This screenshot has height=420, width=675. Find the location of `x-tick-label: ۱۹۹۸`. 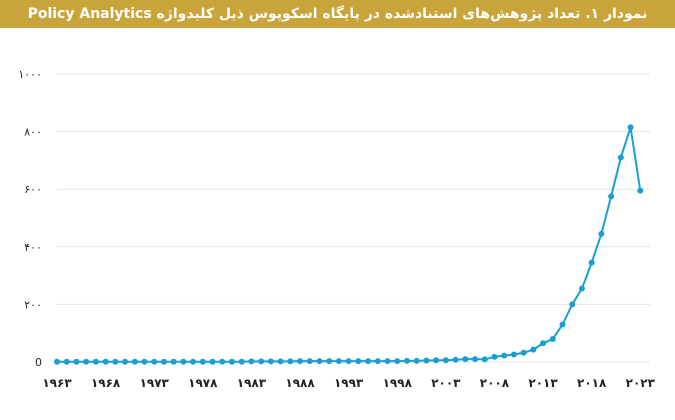

x-tick-label: ۱۹۹۸ is located at coordinates (398, 383).